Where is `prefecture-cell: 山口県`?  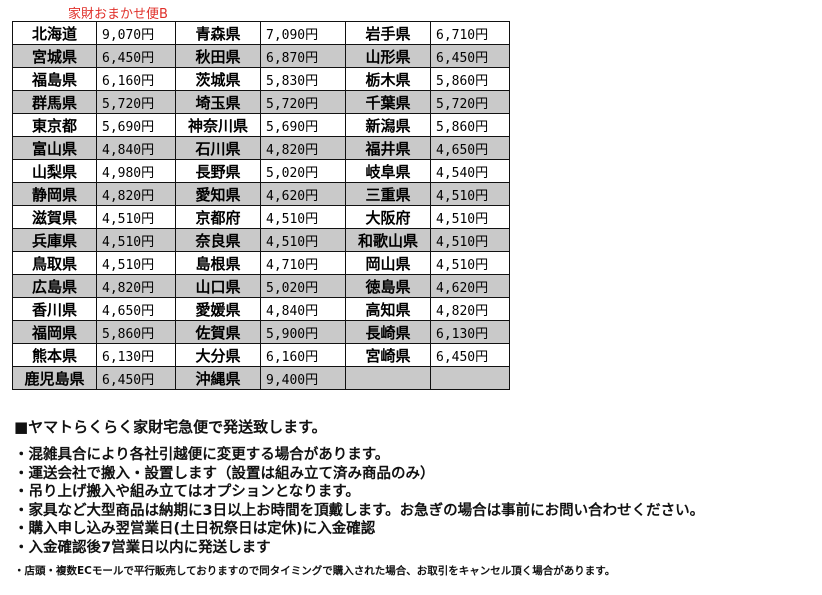 prefecture-cell: 山口県 is located at coordinates (218, 286).